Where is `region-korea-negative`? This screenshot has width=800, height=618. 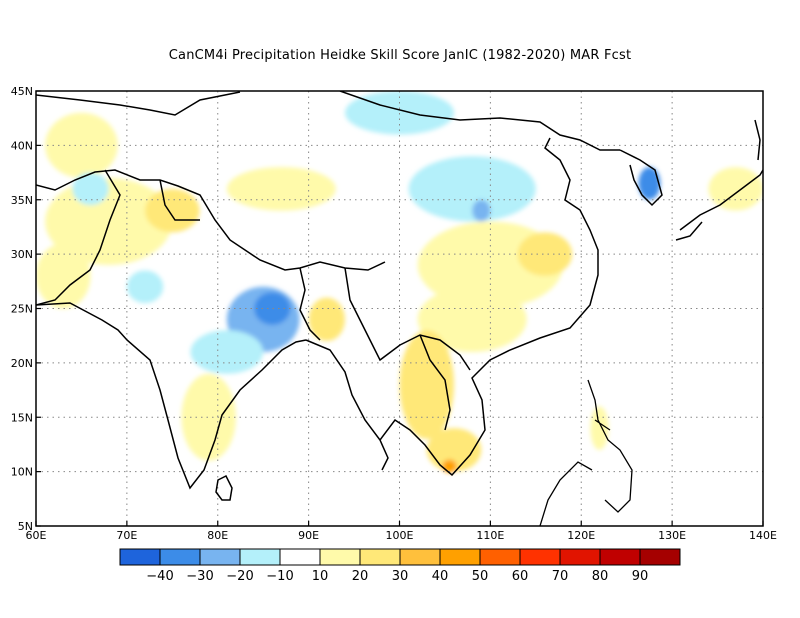 region-korea-negative is located at coordinates (649, 183).